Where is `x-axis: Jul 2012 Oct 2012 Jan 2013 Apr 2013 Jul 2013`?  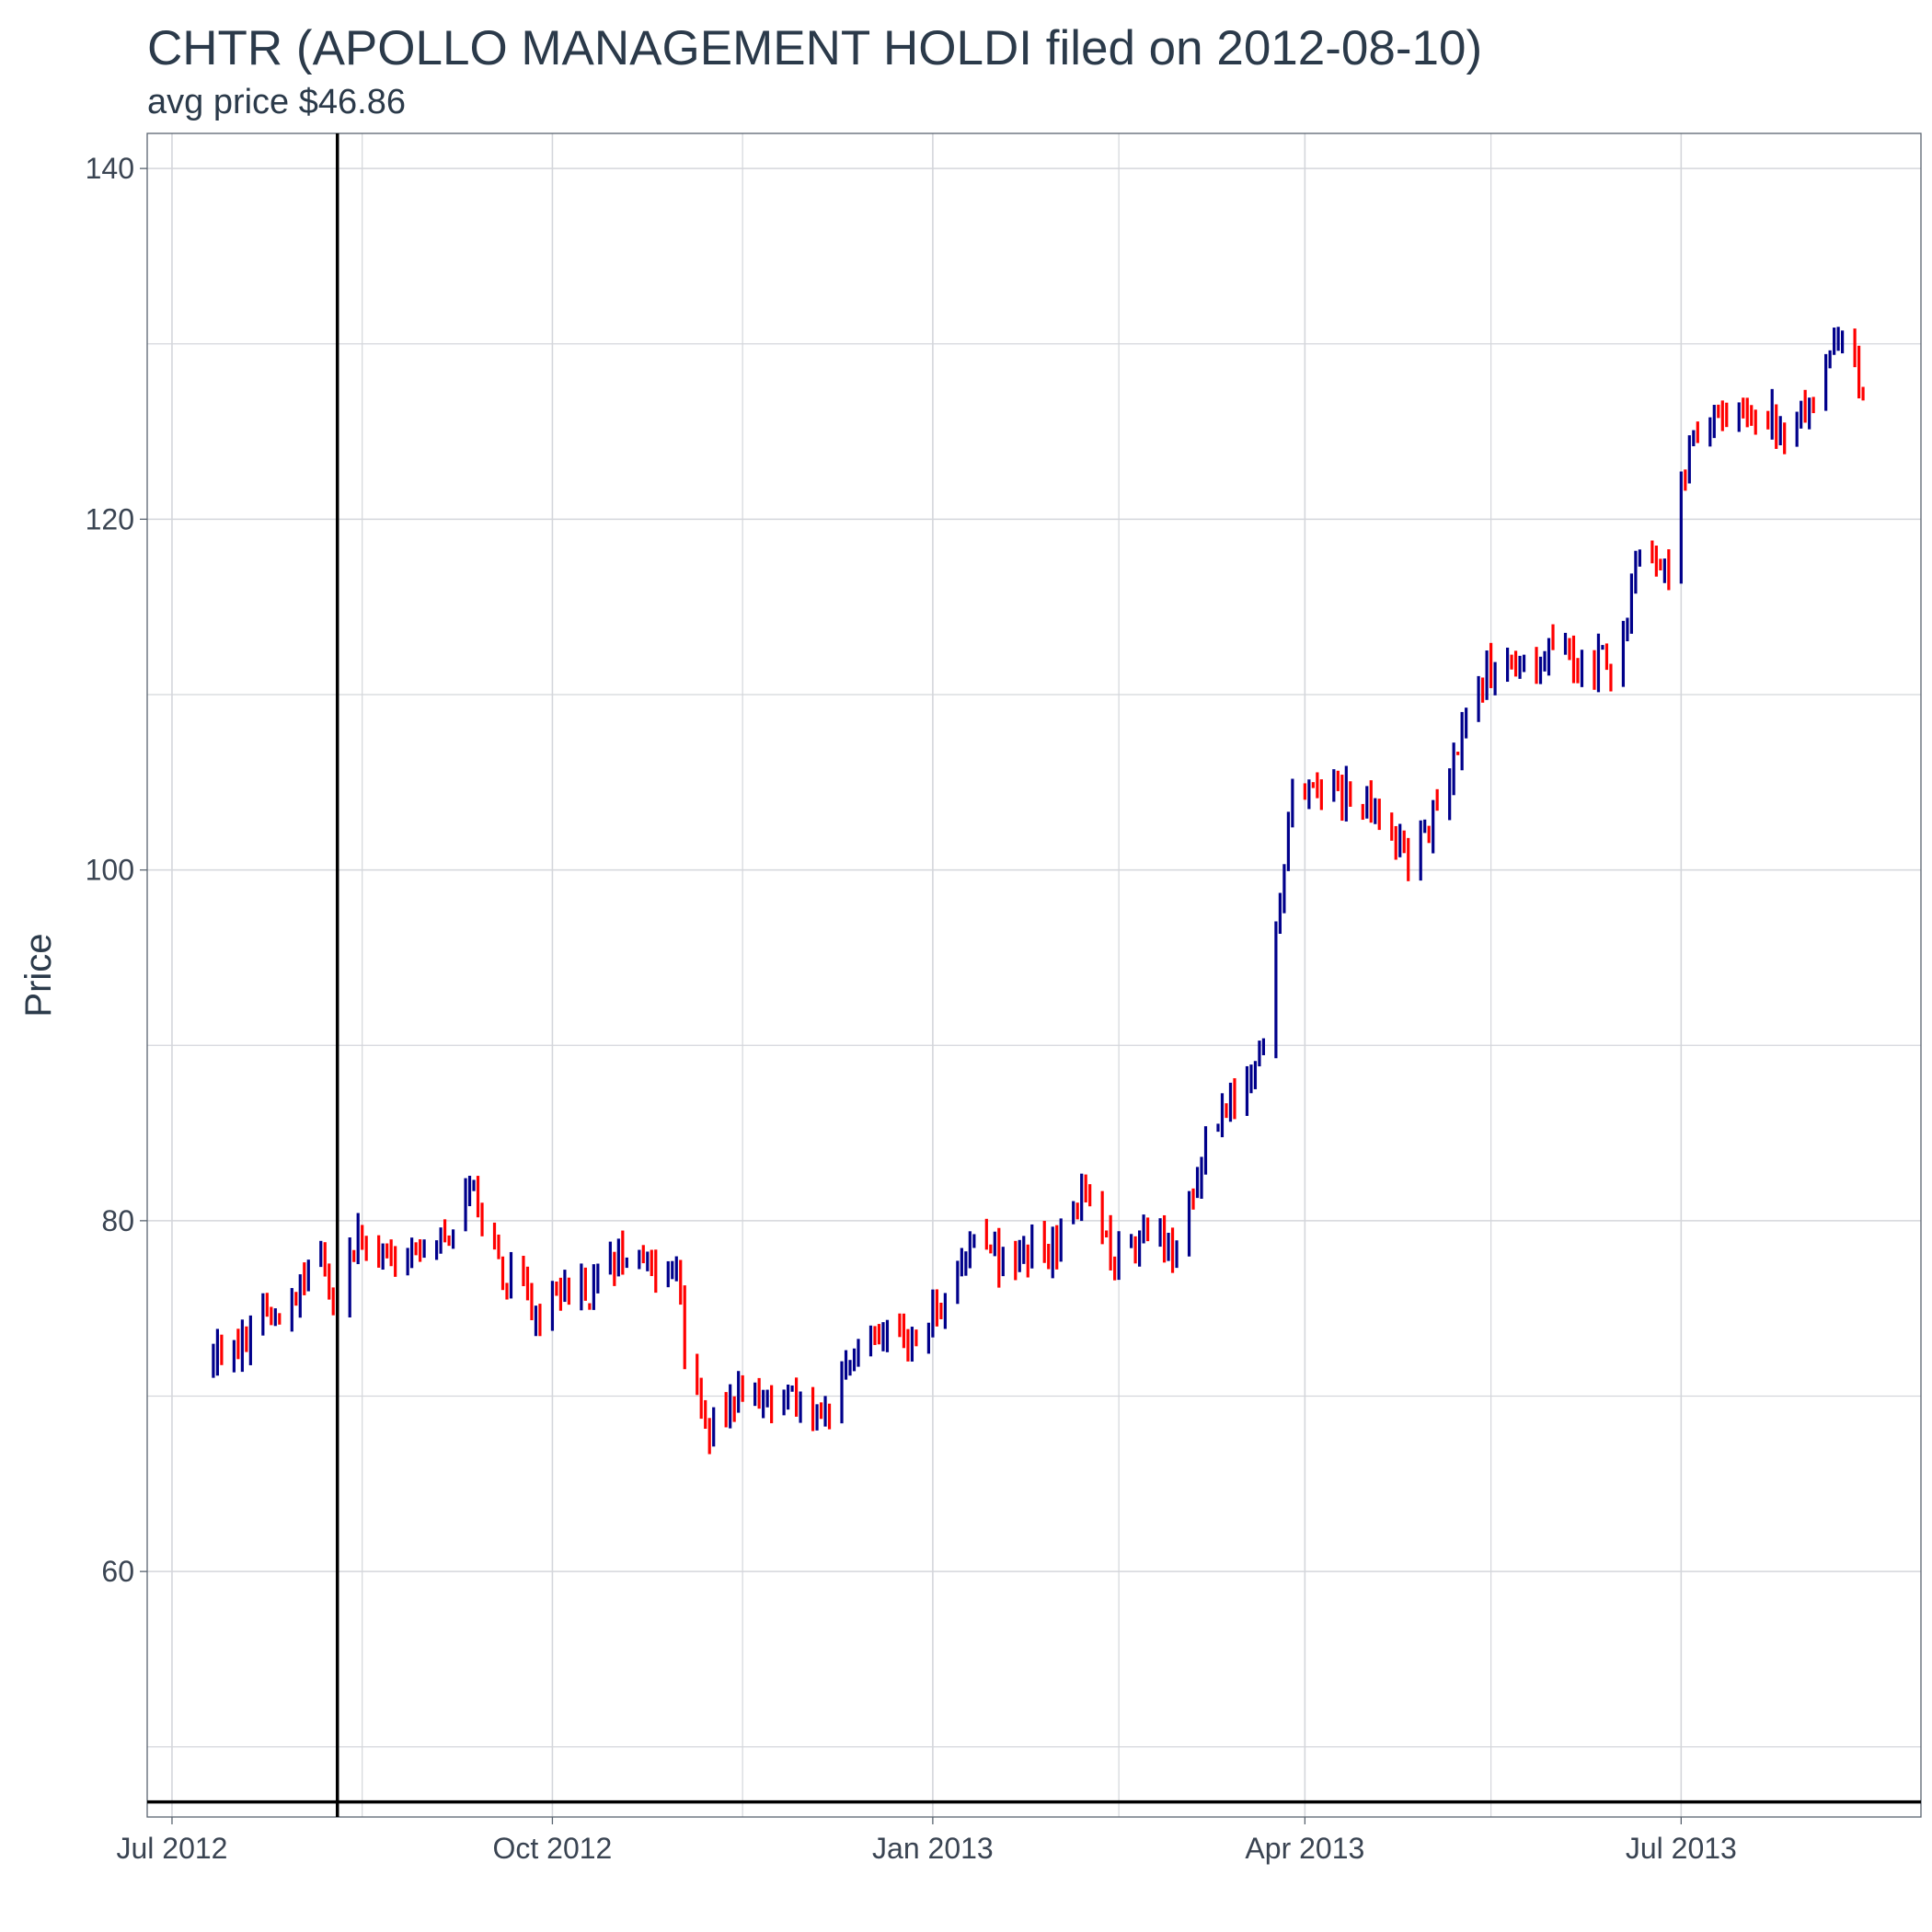 x-axis: Jul 2012 Oct 2012 Jan 2013 Apr 2013 Jul 2013 is located at coordinates (926, 1841).